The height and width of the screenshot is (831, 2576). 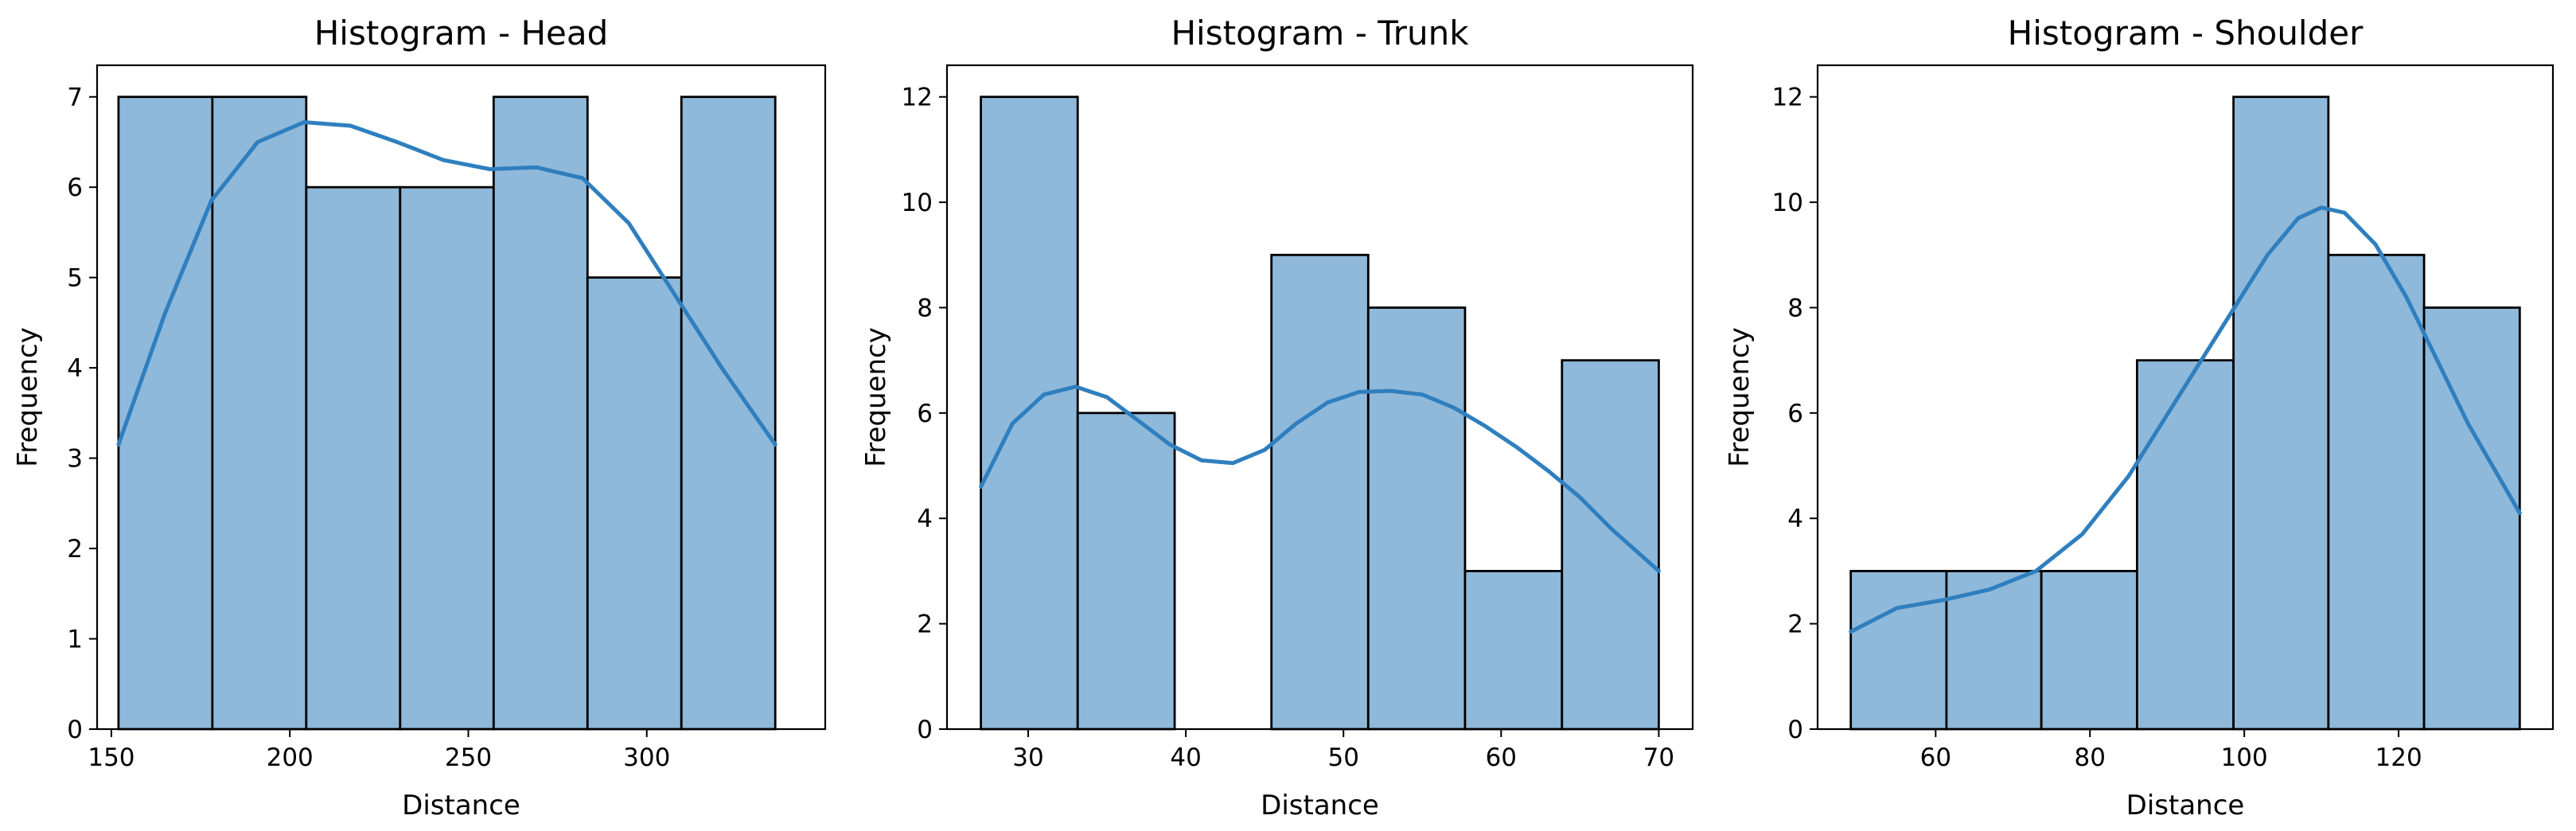 I want to click on y-tick-label: 5, so click(x=75, y=278).